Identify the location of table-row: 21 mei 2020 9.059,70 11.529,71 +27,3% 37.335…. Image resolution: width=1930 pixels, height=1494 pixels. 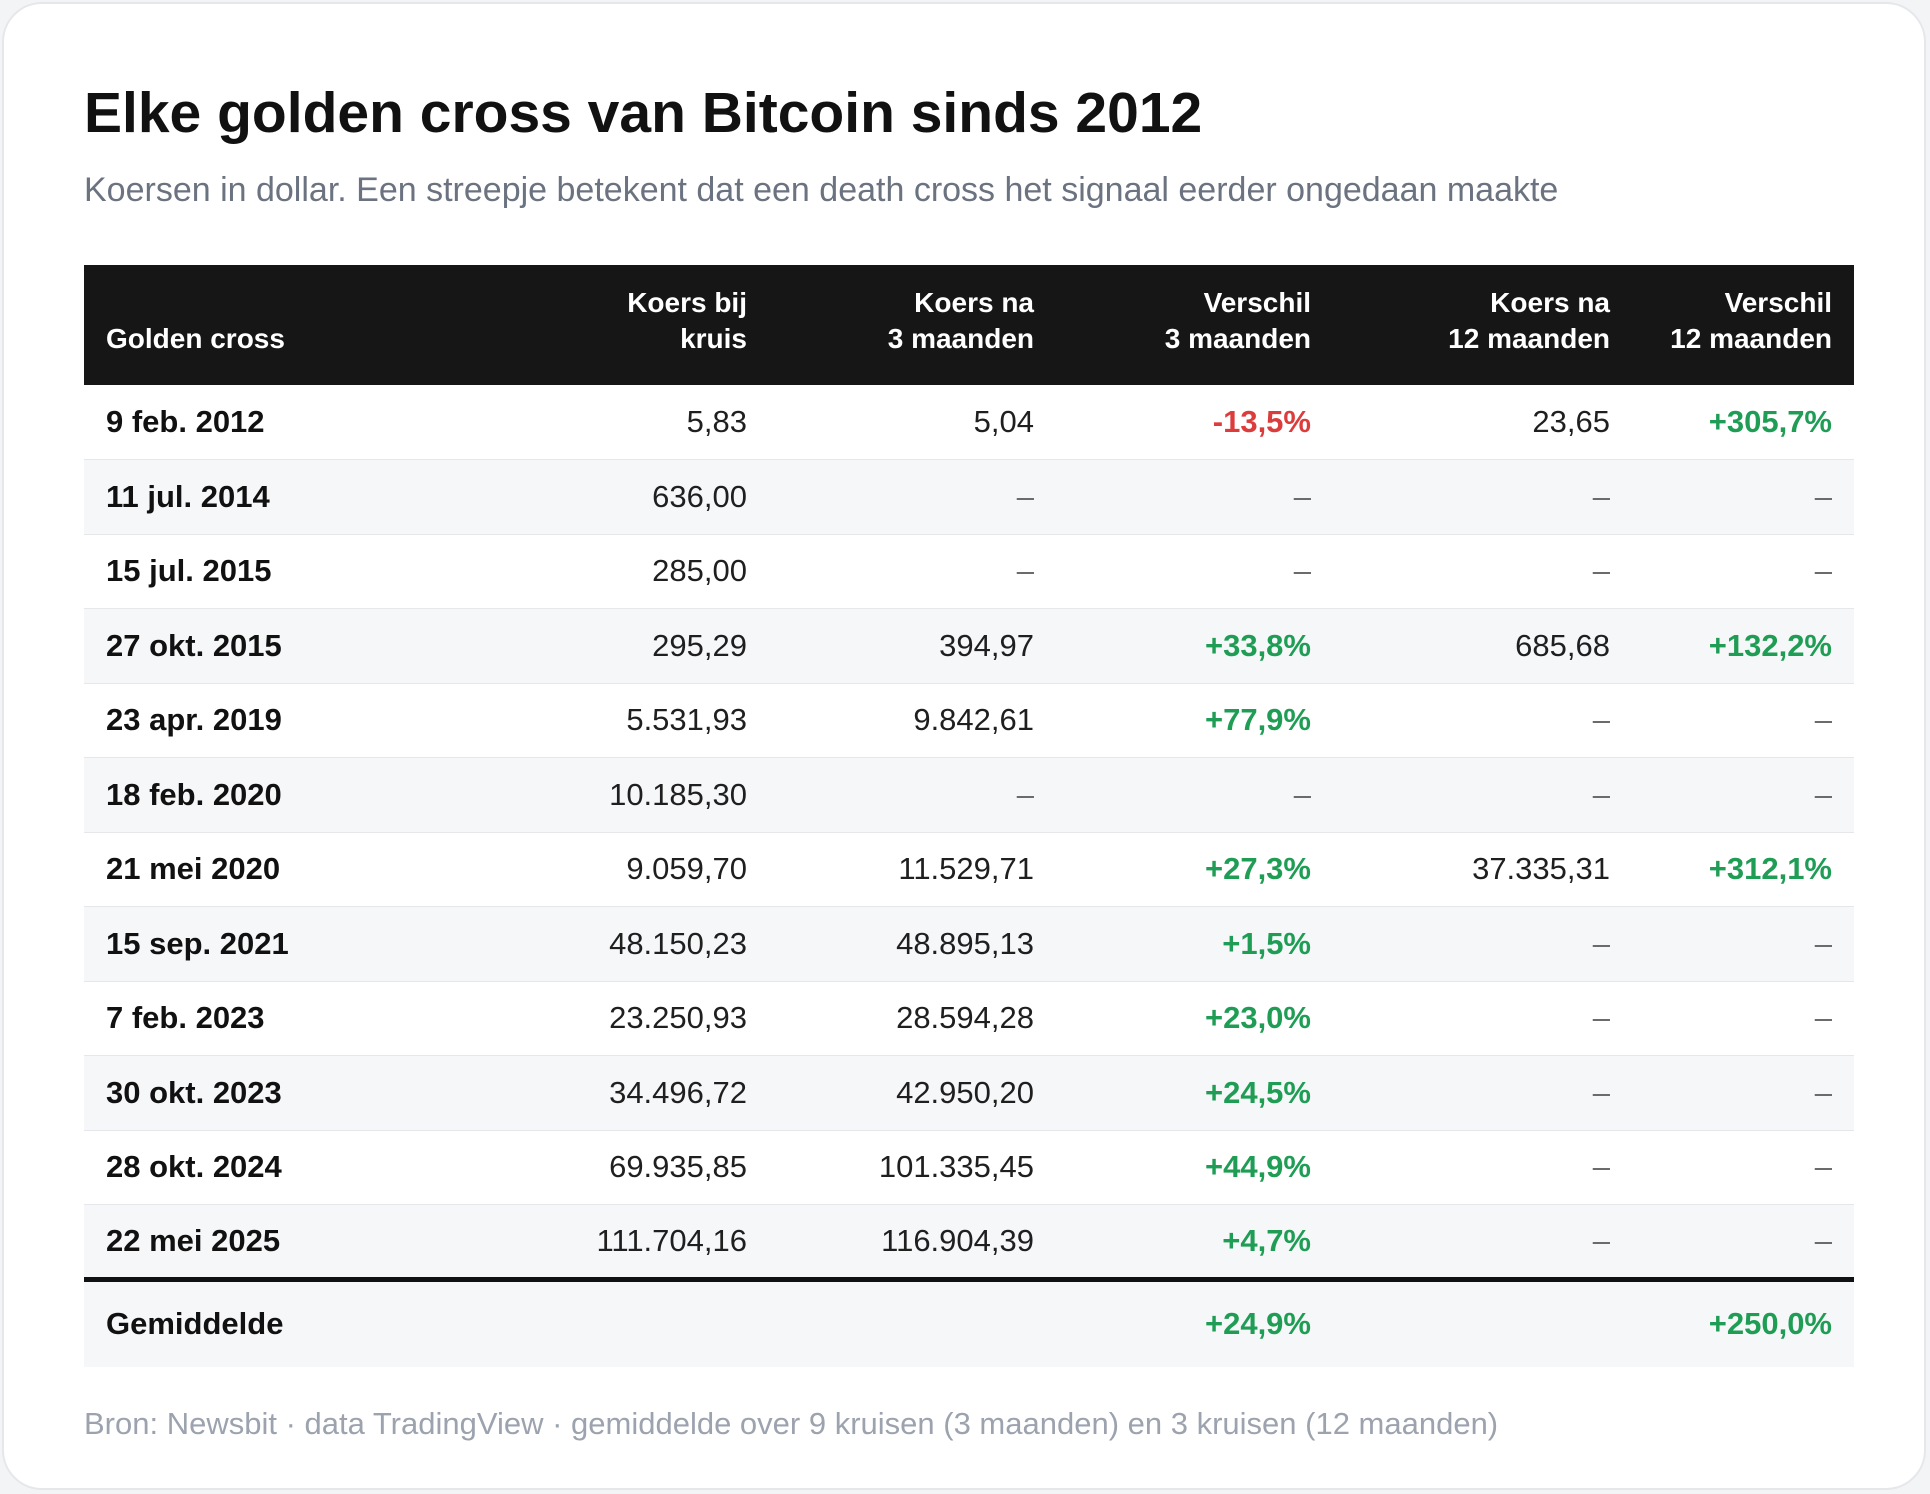
(969, 869).